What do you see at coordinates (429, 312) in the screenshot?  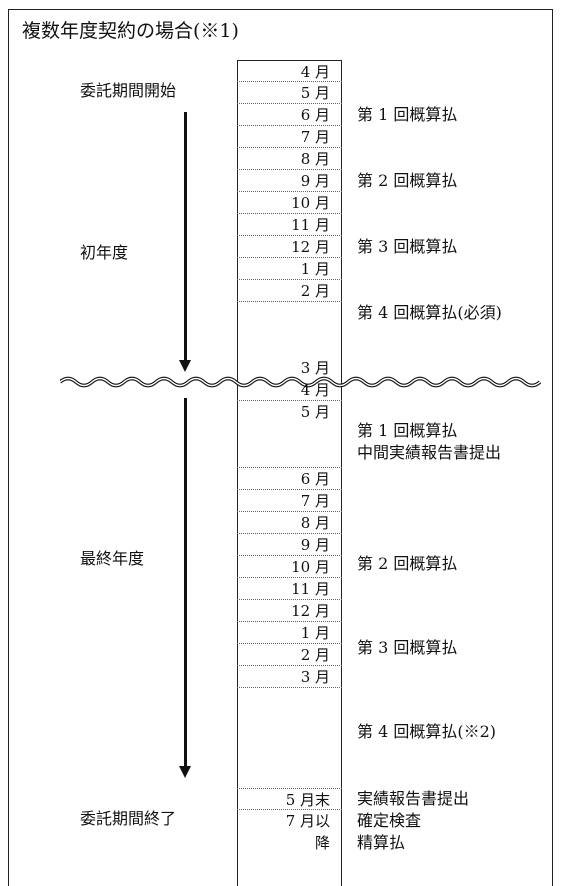 I see `payment-note: 第 4 回概算払(必須)` at bounding box center [429, 312].